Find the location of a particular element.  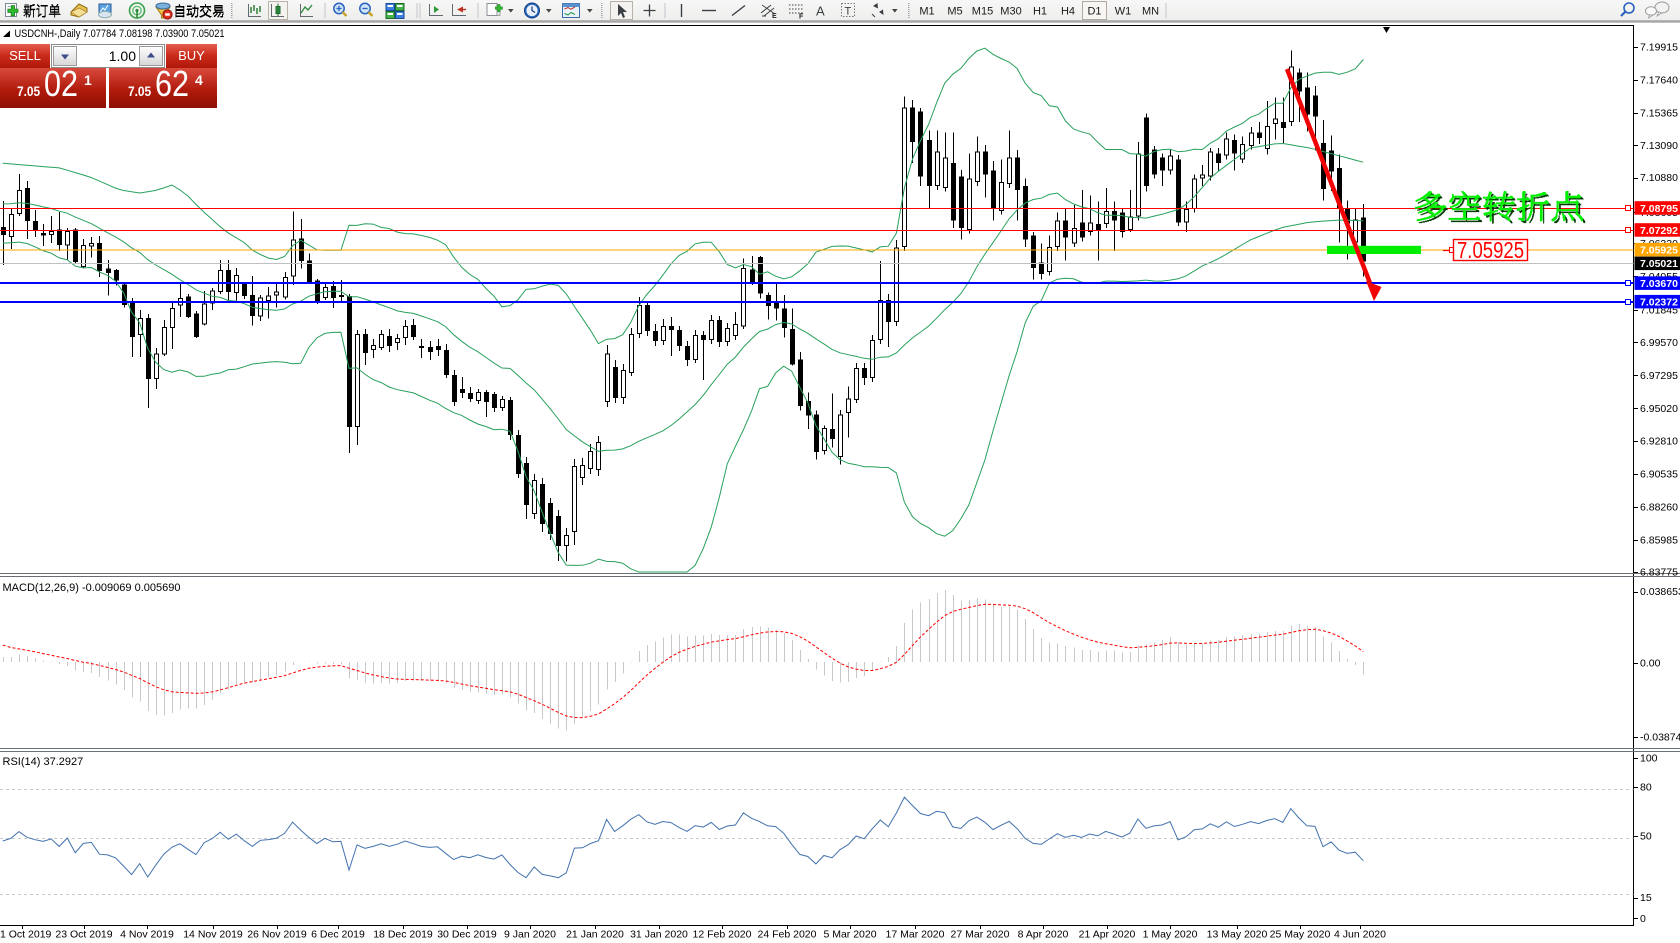

svg-text: 5 Mar 2020 is located at coordinates (849, 935).